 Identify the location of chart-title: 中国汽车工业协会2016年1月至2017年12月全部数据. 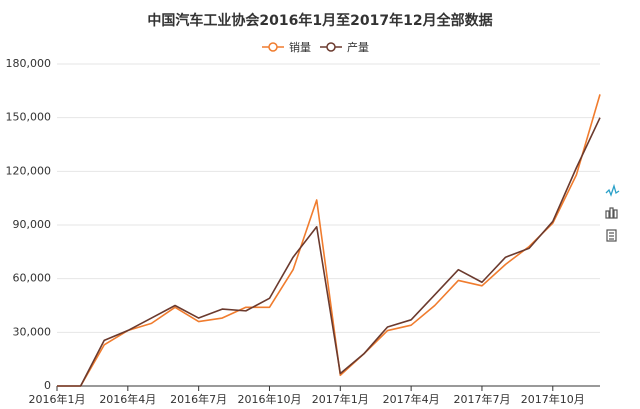
(319, 20).